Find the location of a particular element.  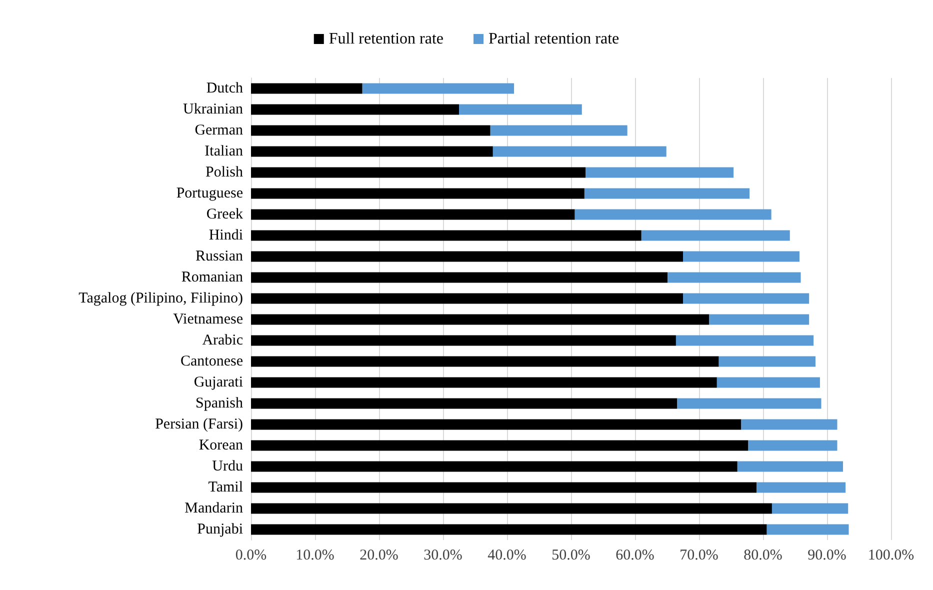

y-tick-label: Hindi is located at coordinates (225, 236).